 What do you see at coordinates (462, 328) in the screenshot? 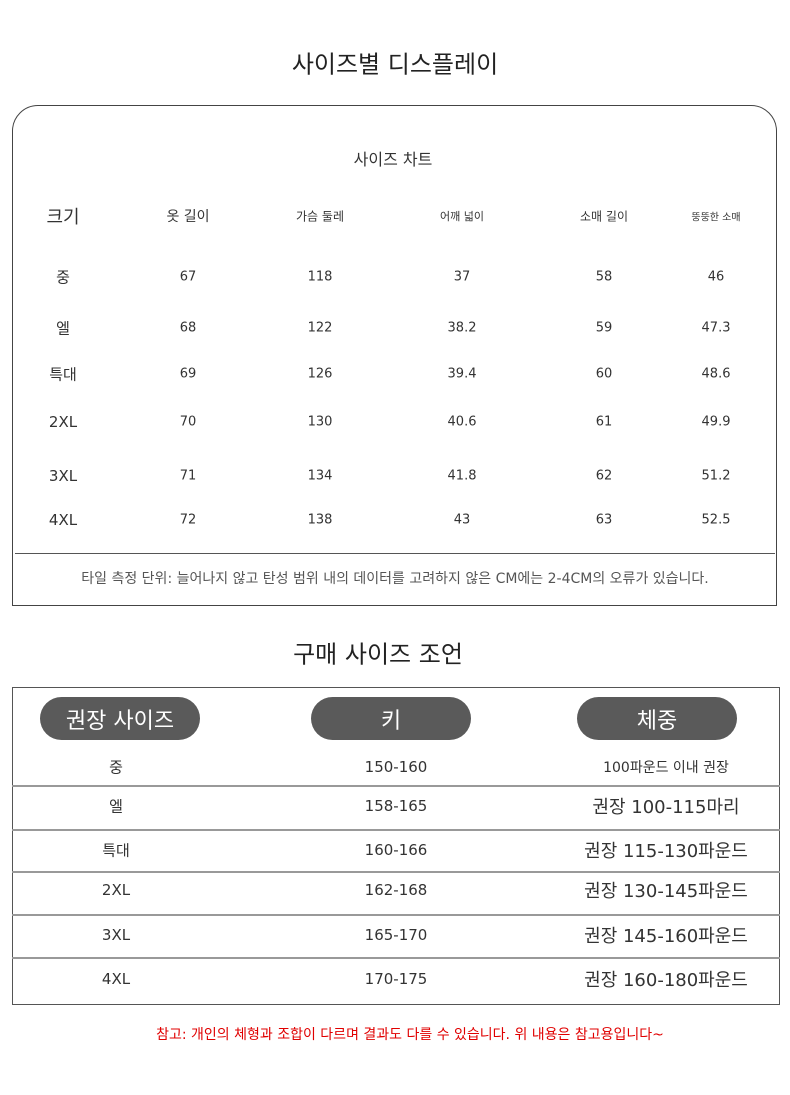
I see `size-chart-cell: 38.2` at bounding box center [462, 328].